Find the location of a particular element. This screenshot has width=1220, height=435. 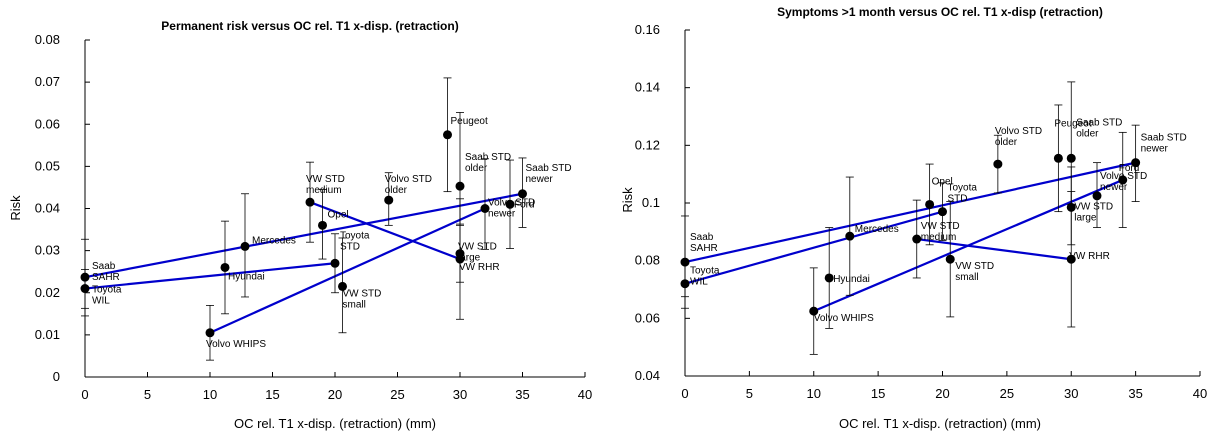

y-tick-label: 0.01 is located at coordinates (47, 334).